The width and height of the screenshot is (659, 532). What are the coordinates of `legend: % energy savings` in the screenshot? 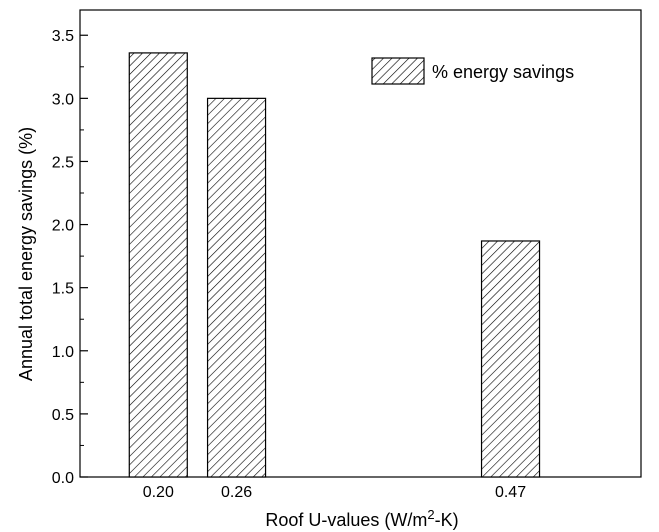 It's located at (472, 71).